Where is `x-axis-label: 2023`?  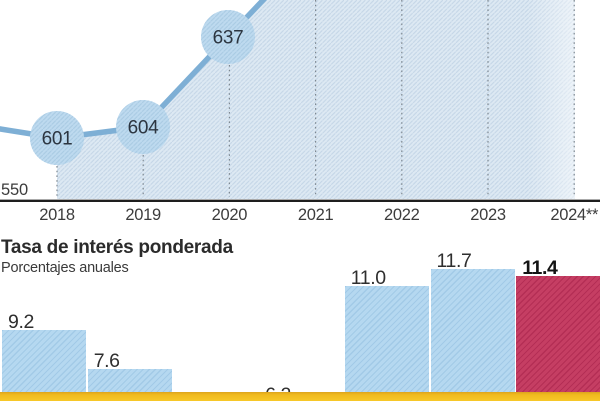 x-axis-label: 2023 is located at coordinates (488, 215).